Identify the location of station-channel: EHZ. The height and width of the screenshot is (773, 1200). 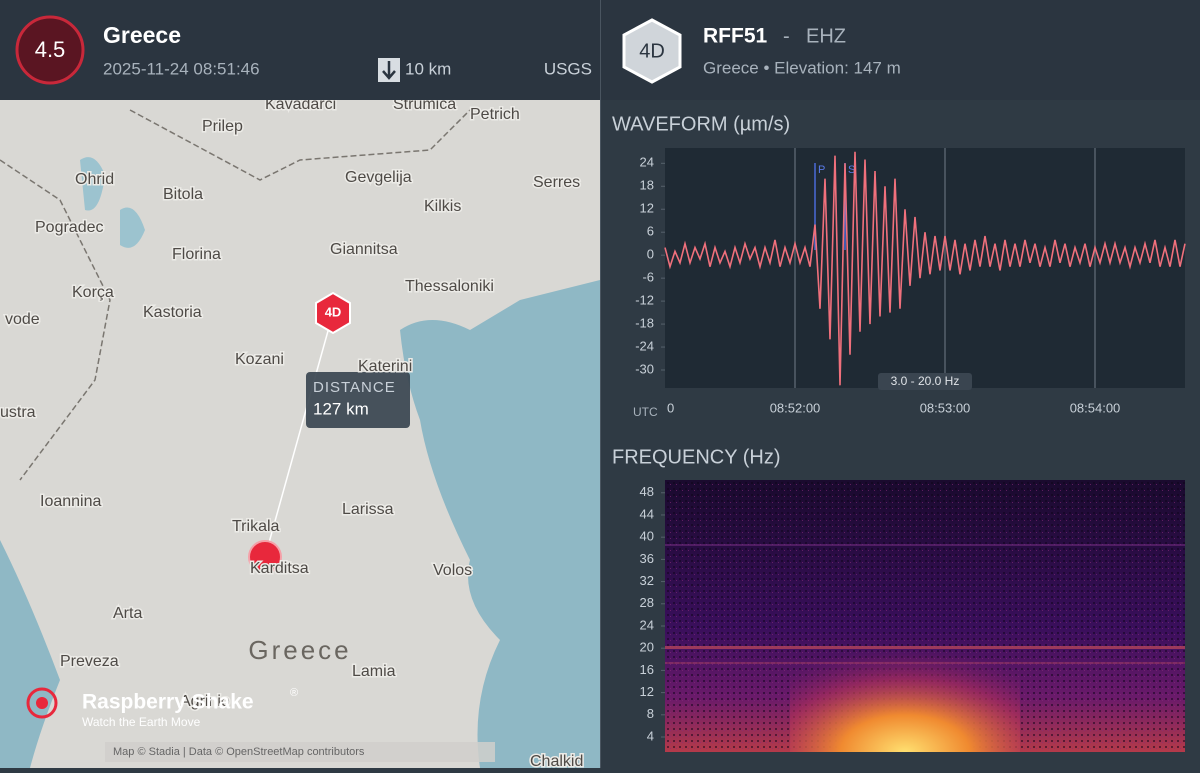
(826, 36).